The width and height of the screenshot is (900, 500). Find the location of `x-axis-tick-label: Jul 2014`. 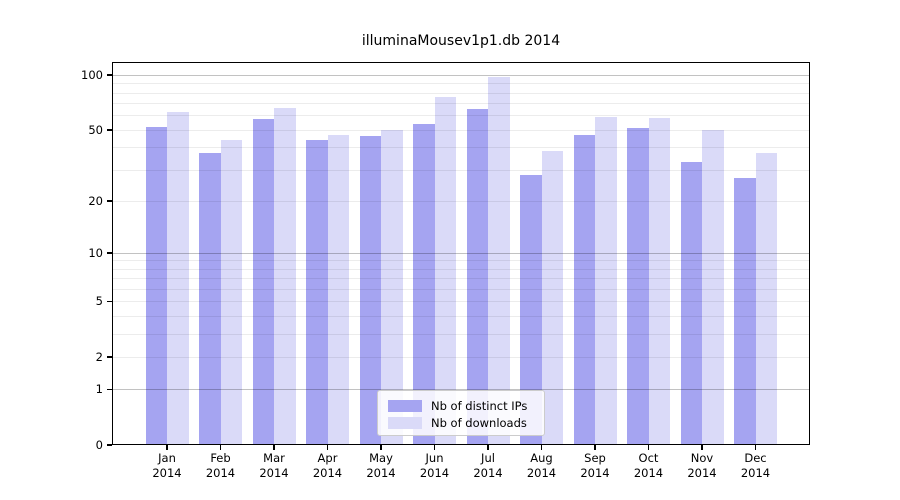

x-axis-tick-label: Jul 2014 is located at coordinates (488, 466).